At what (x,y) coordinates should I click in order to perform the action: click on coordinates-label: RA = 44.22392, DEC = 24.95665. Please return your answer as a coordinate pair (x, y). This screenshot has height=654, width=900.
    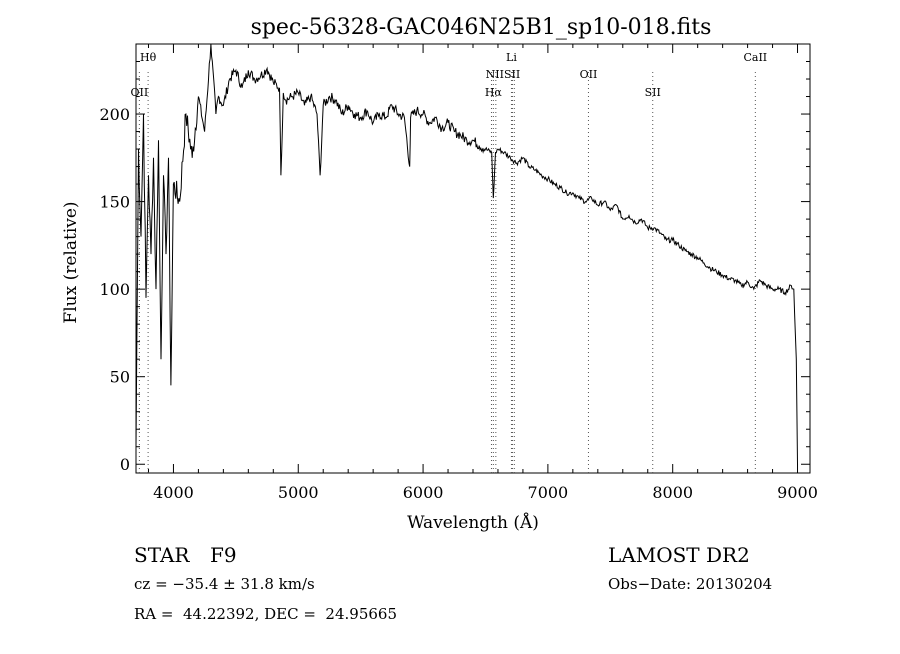
    Looking at the image, I should click on (266, 614).